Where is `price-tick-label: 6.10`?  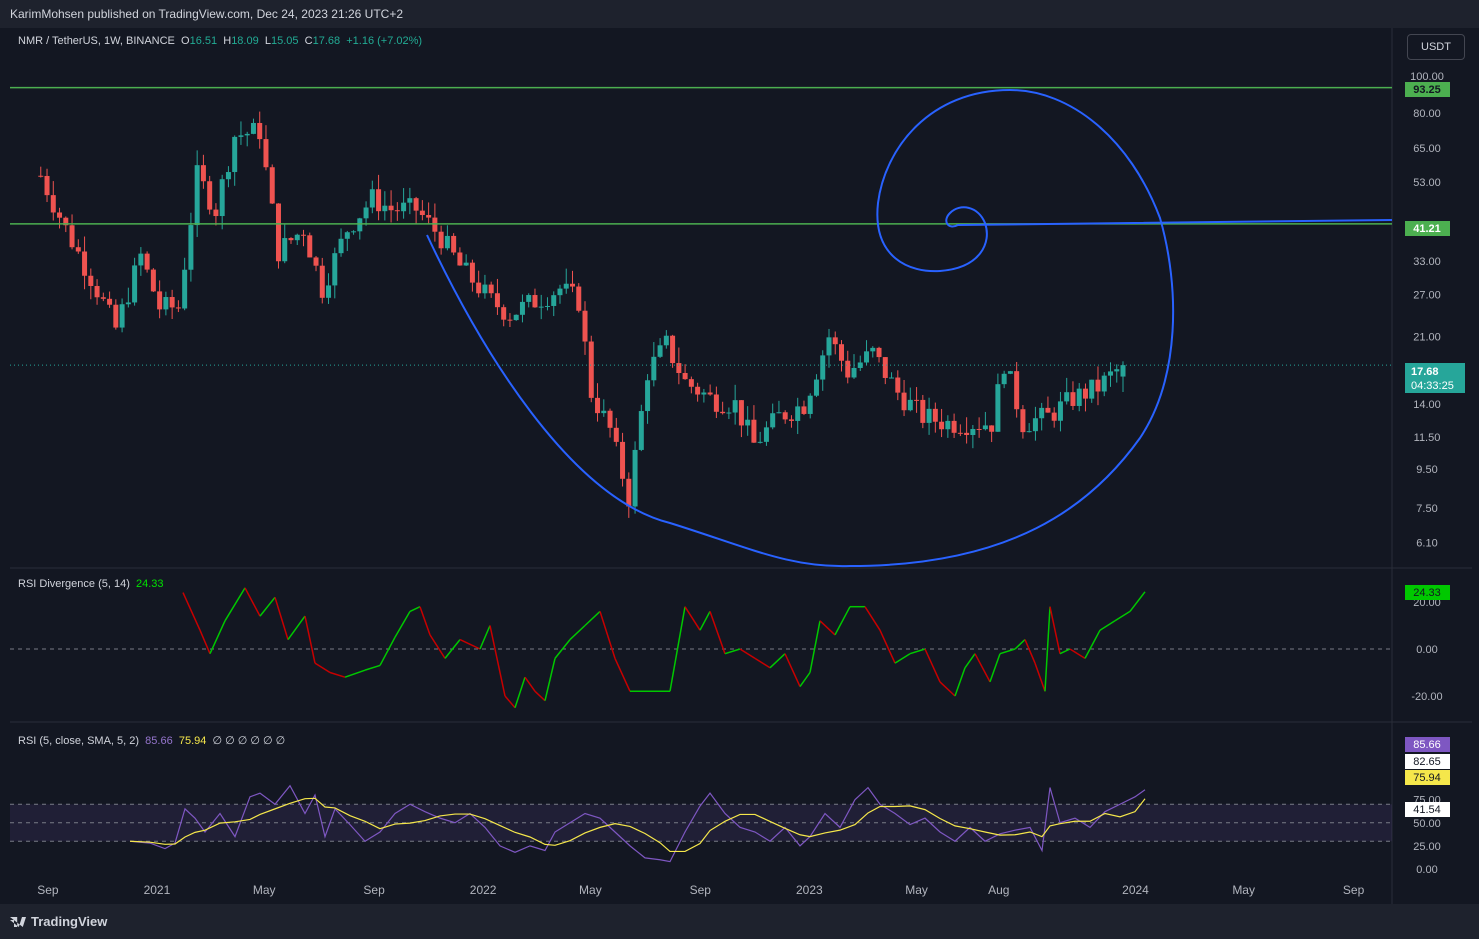 price-tick-label: 6.10 is located at coordinates (1426, 544).